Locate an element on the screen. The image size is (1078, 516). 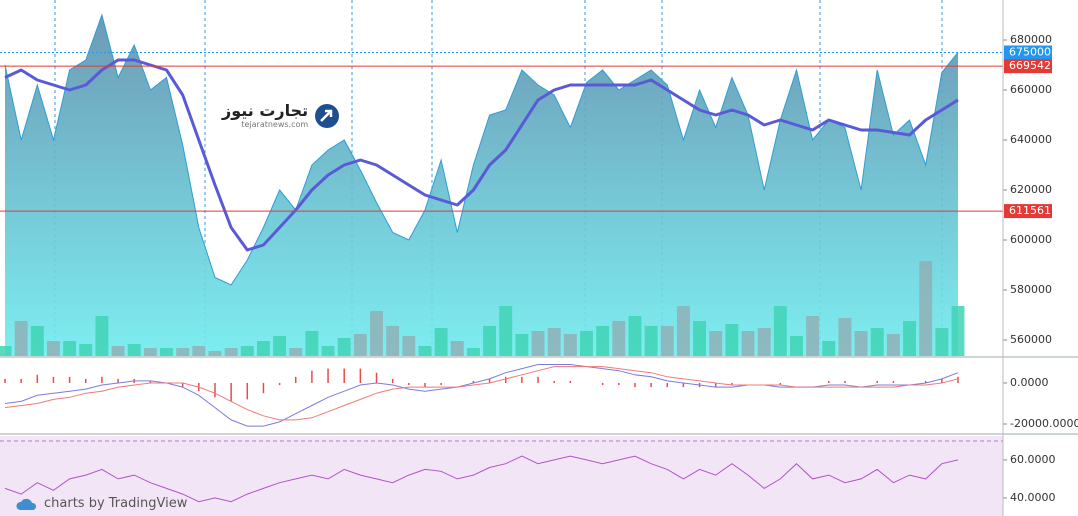
y-tick-label: 660000 is located at coordinates (1031, 89).